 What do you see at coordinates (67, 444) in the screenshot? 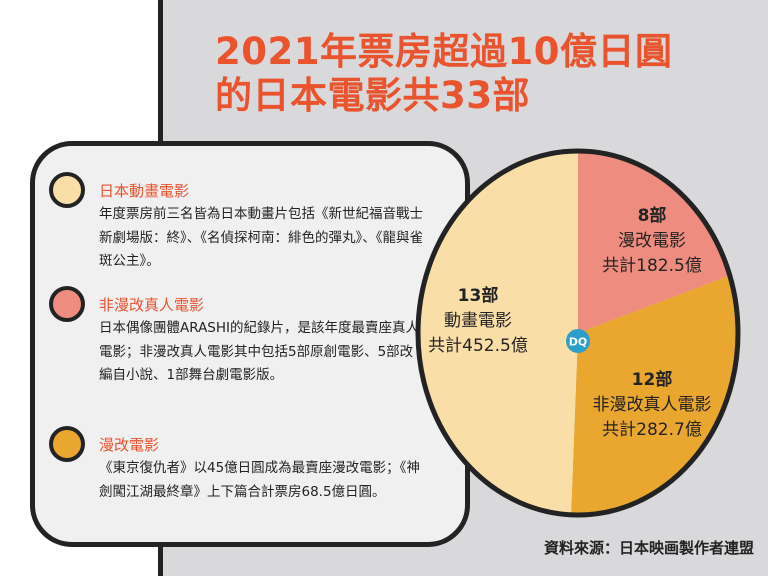
I see `manga-color-dot` at bounding box center [67, 444].